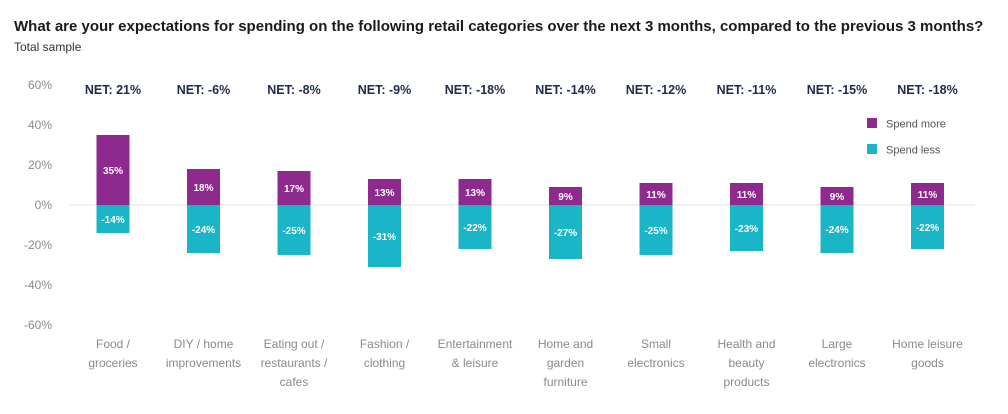  What do you see at coordinates (656, 90) in the screenshot?
I see `net-label: NET: -12%` at bounding box center [656, 90].